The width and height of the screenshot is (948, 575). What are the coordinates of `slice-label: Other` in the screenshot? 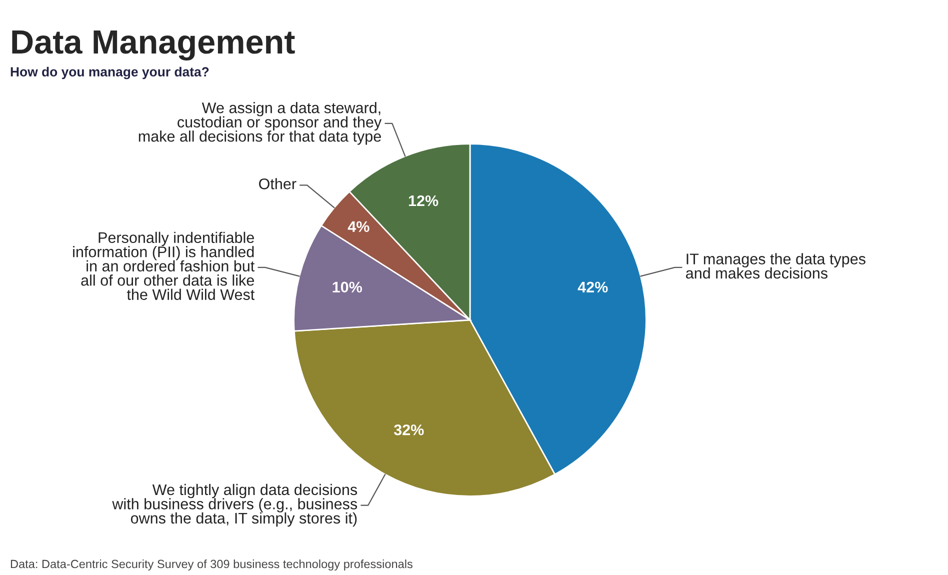 It's located at (277, 184).